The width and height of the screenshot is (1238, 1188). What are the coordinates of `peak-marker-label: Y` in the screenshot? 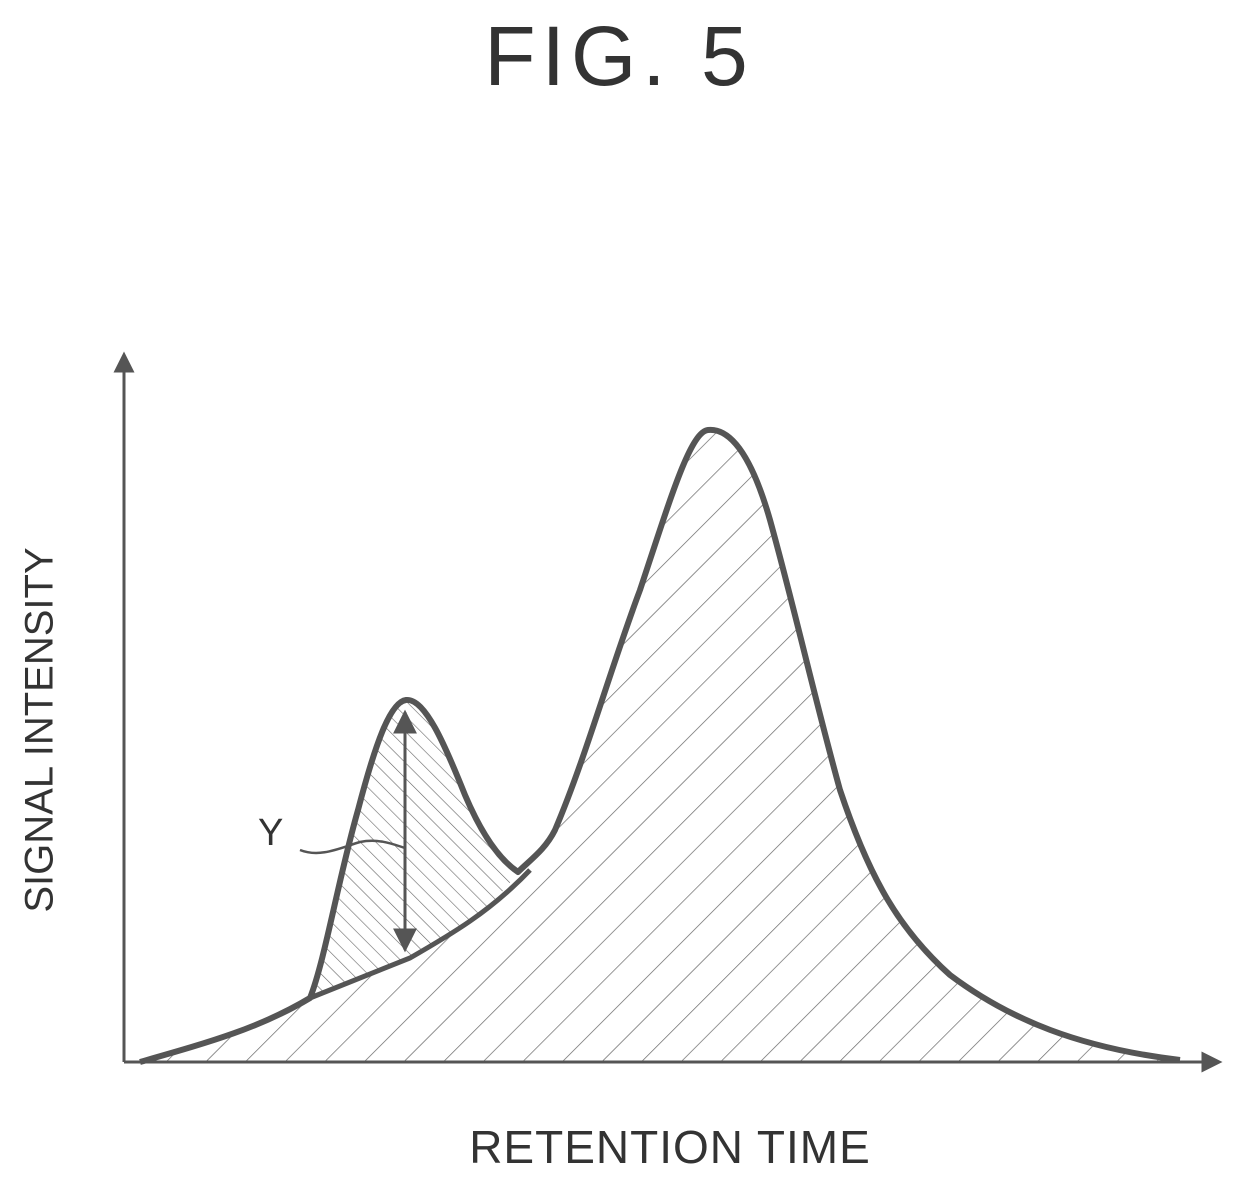 It's located at (271, 833).